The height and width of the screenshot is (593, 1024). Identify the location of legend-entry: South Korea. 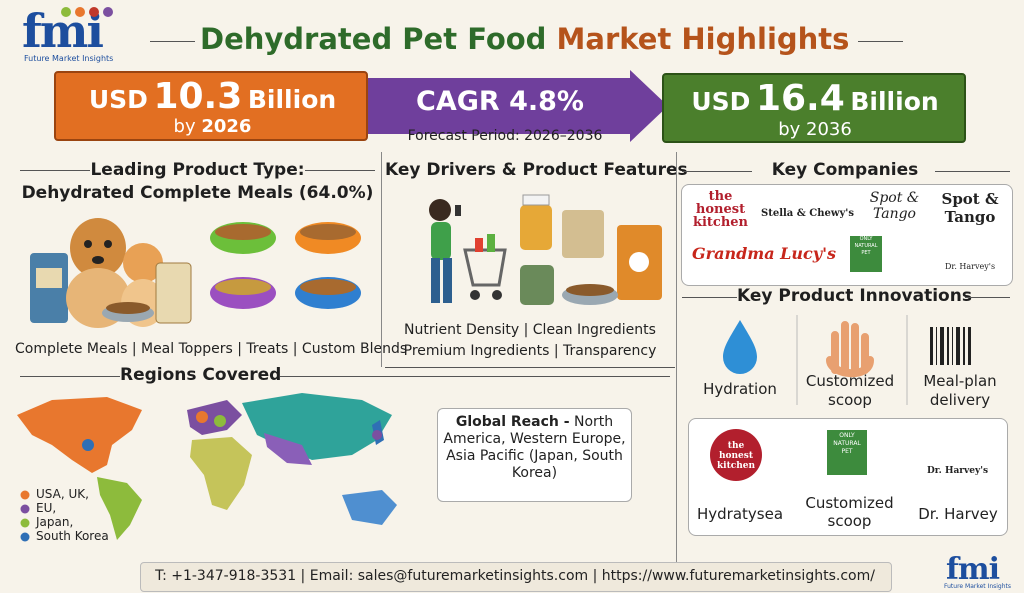
(72, 536).